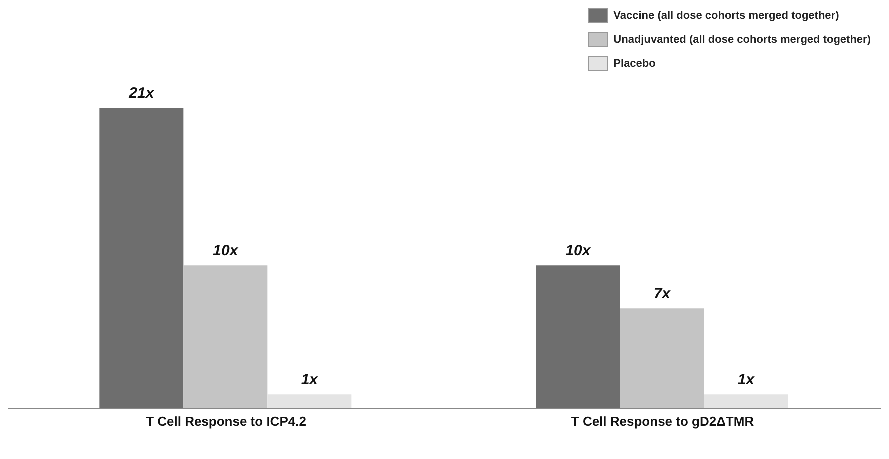 This screenshot has height=459, width=889. I want to click on legend-label: Vaccine (all dose cohorts merged together), so click(727, 16).